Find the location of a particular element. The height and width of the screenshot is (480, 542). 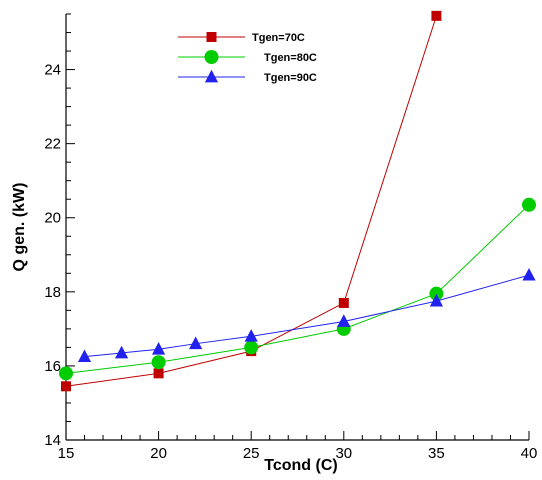

y-axis-label: Q gen. (kW) is located at coordinates (19, 227).